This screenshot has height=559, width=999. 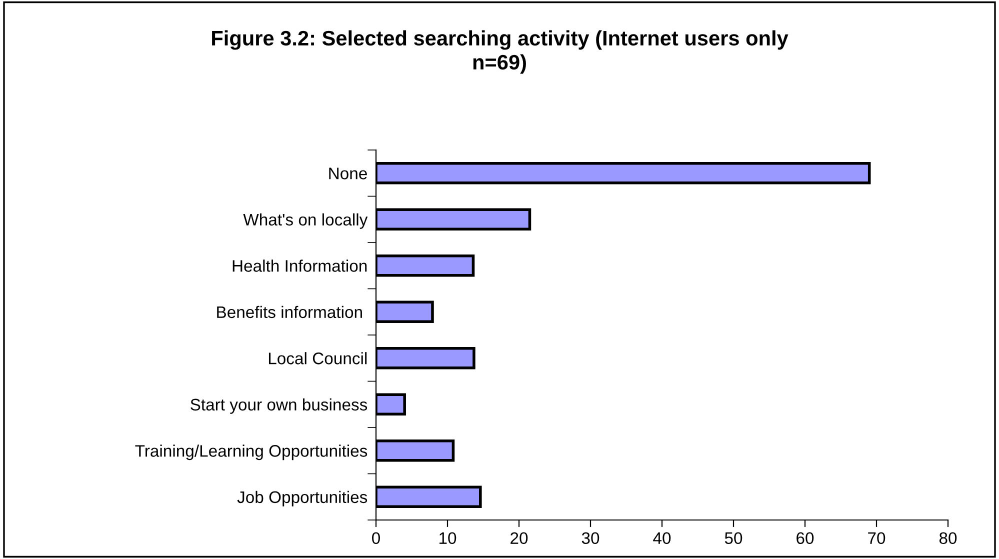 What do you see at coordinates (500, 52) in the screenshot?
I see `chart-title: Figure 3.2: Selected searching activity (Internet users only n=69)` at bounding box center [500, 52].